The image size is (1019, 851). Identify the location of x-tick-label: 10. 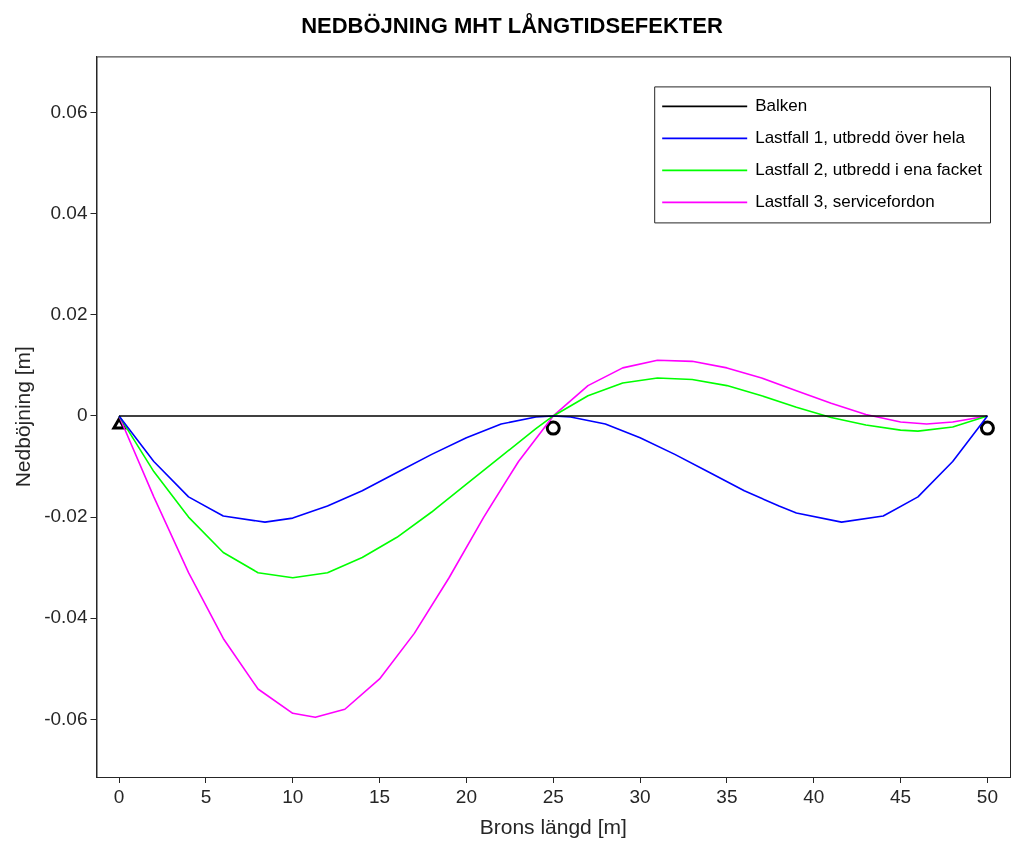
(293, 796).